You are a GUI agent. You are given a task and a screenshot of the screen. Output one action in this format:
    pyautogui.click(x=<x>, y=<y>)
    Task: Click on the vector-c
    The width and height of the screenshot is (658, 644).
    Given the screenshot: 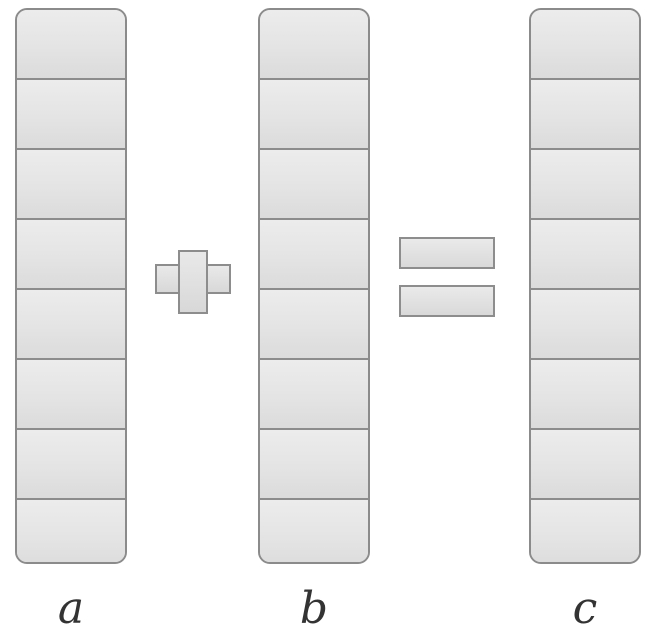 What is the action you would take?
    pyautogui.click(x=585, y=286)
    